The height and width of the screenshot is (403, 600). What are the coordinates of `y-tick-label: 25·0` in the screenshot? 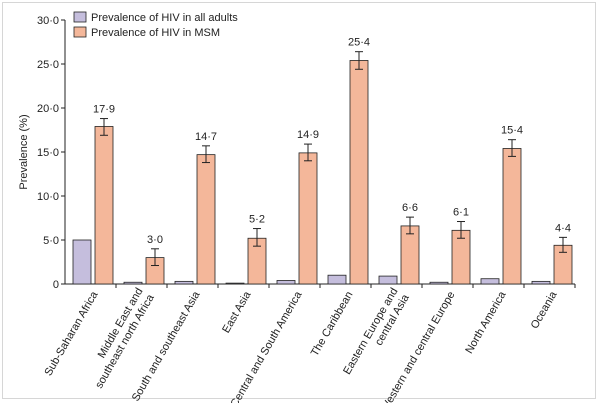 It's located at (48, 65).